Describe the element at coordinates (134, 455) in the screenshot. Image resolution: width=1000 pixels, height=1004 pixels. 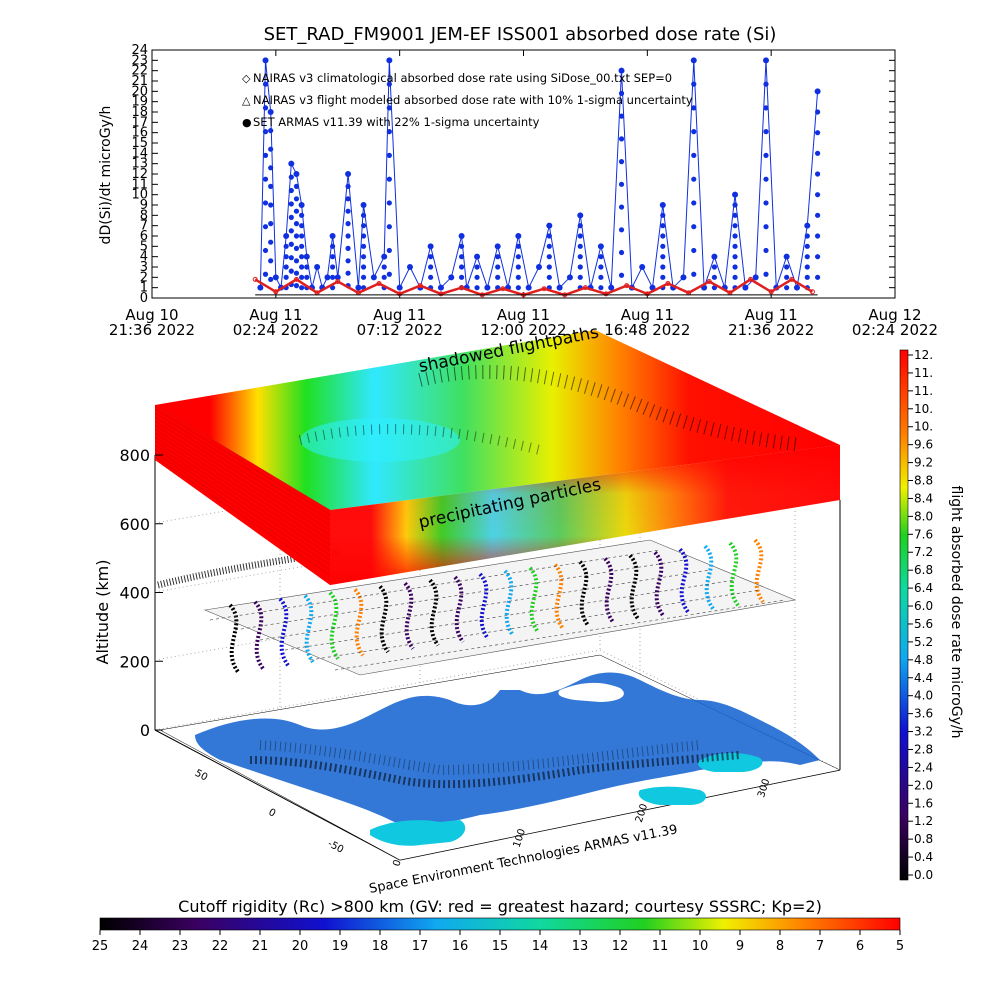
I see `altitude-tick-label: 800` at that location.